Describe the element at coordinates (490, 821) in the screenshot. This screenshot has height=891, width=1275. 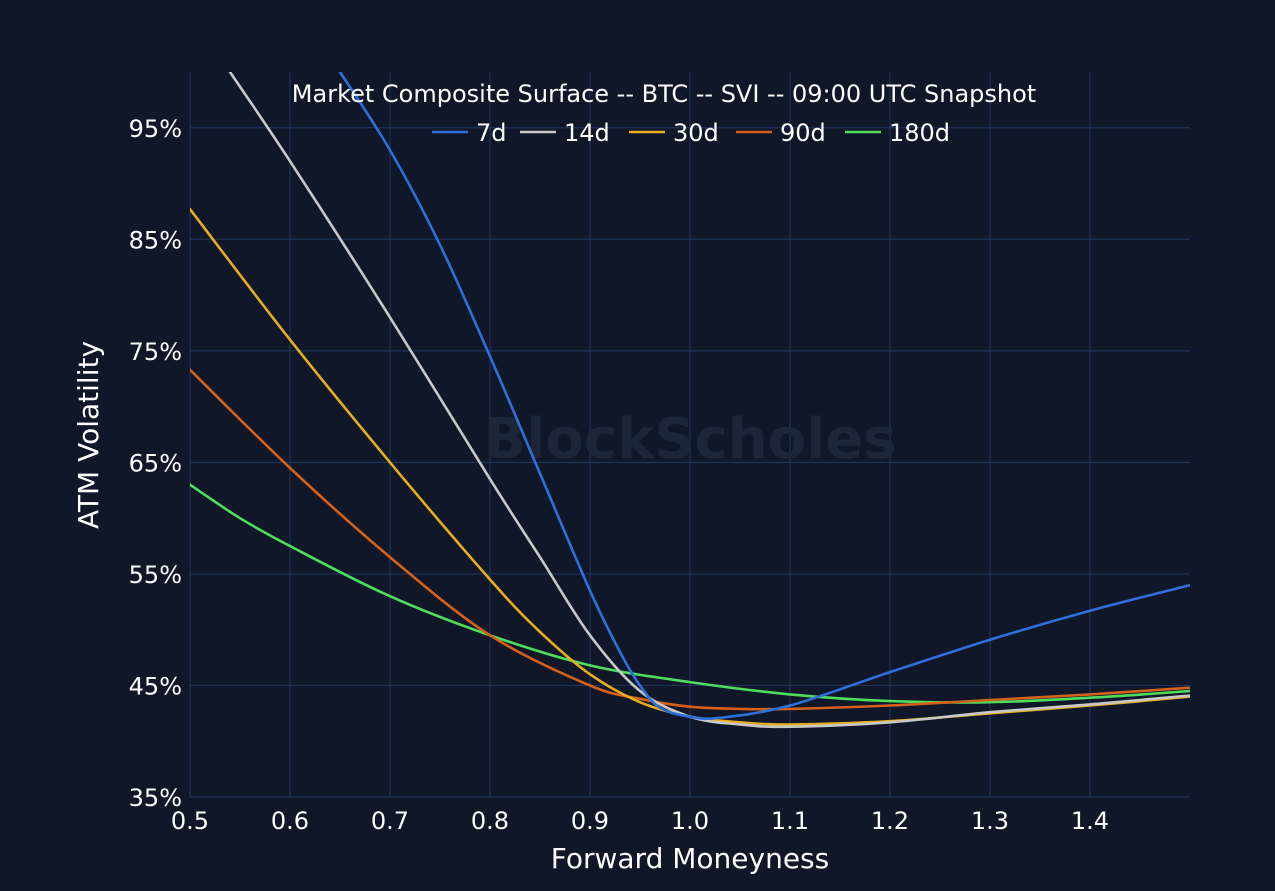
I see `x-tick-label: 0.8` at that location.